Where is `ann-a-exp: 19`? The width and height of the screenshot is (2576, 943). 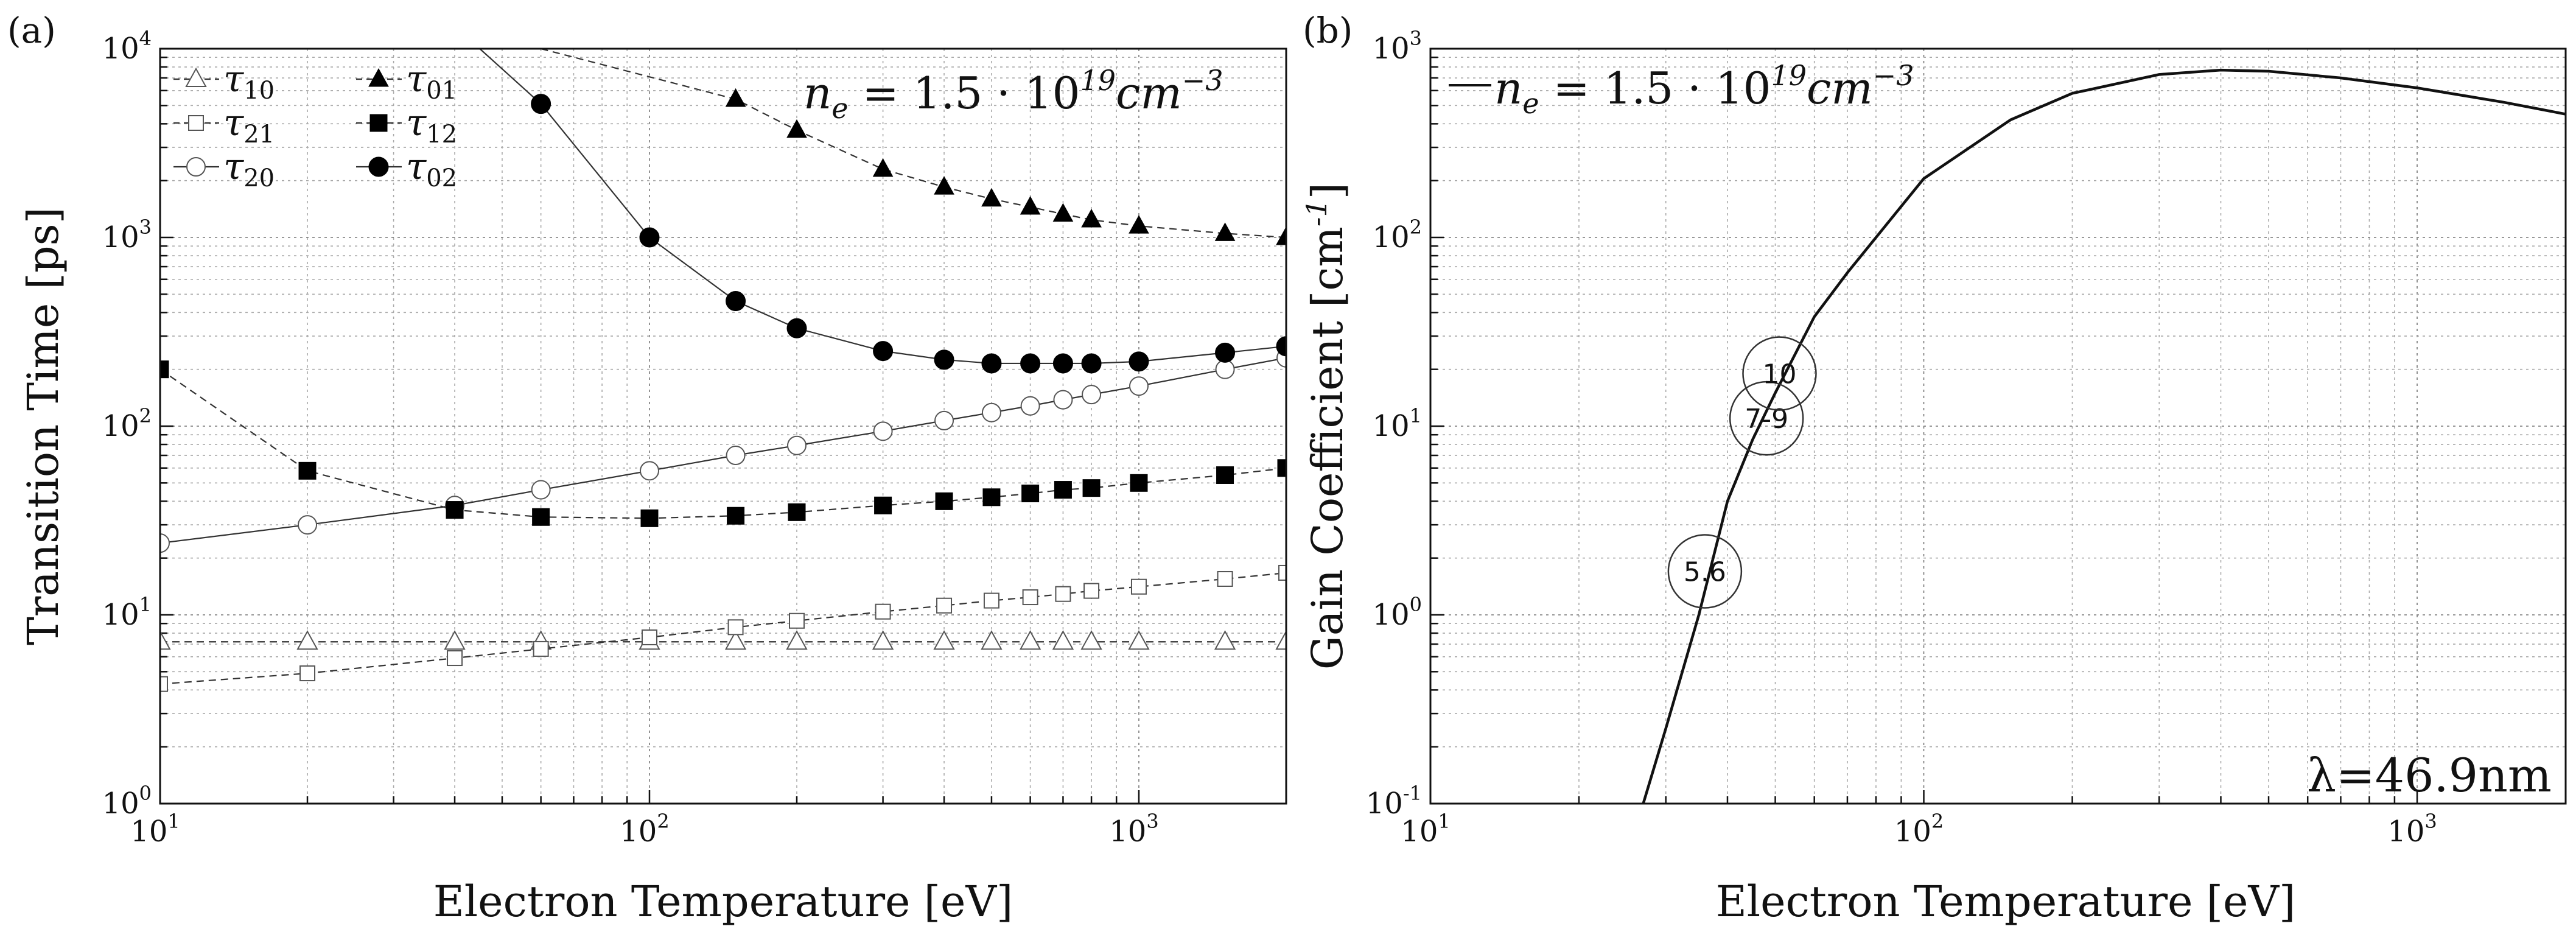
ann-a-exp: 19 is located at coordinates (1098, 80).